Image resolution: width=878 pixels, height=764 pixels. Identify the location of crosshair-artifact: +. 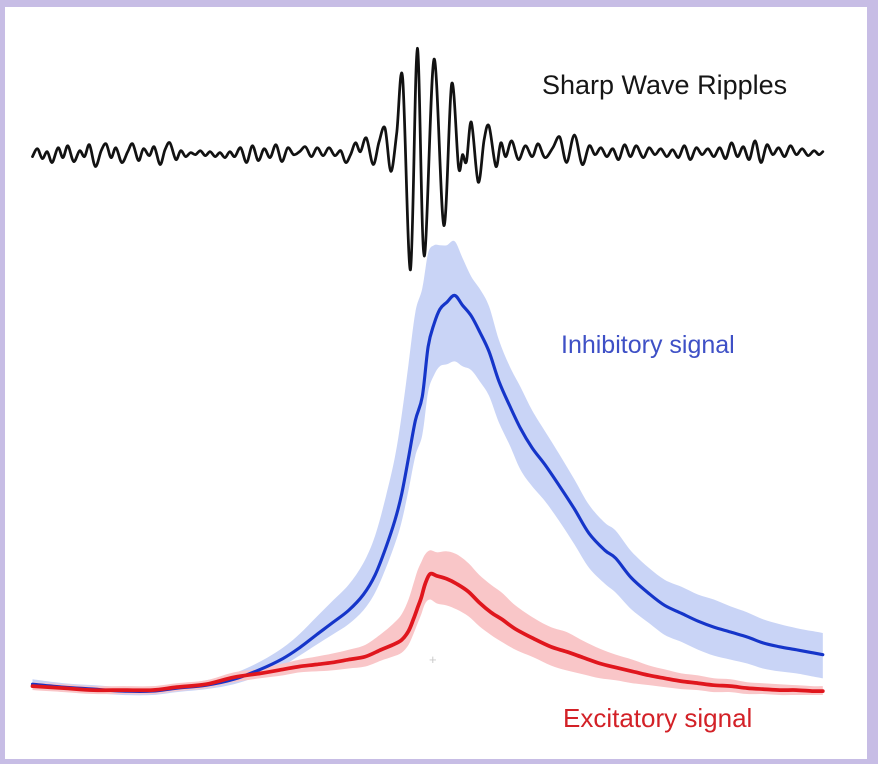
(433, 659).